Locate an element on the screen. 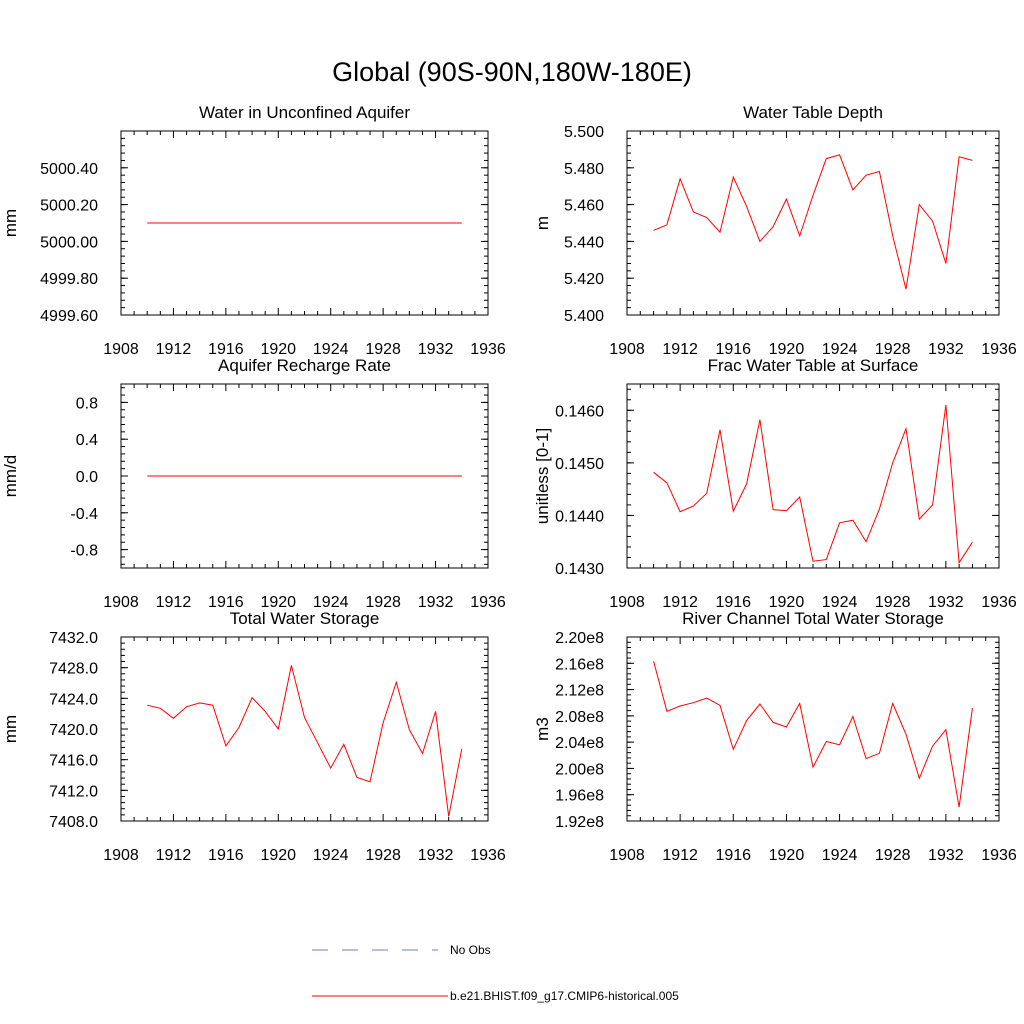 The image size is (1024, 1024). legend-obs-label: No Obs is located at coordinates (470, 950).